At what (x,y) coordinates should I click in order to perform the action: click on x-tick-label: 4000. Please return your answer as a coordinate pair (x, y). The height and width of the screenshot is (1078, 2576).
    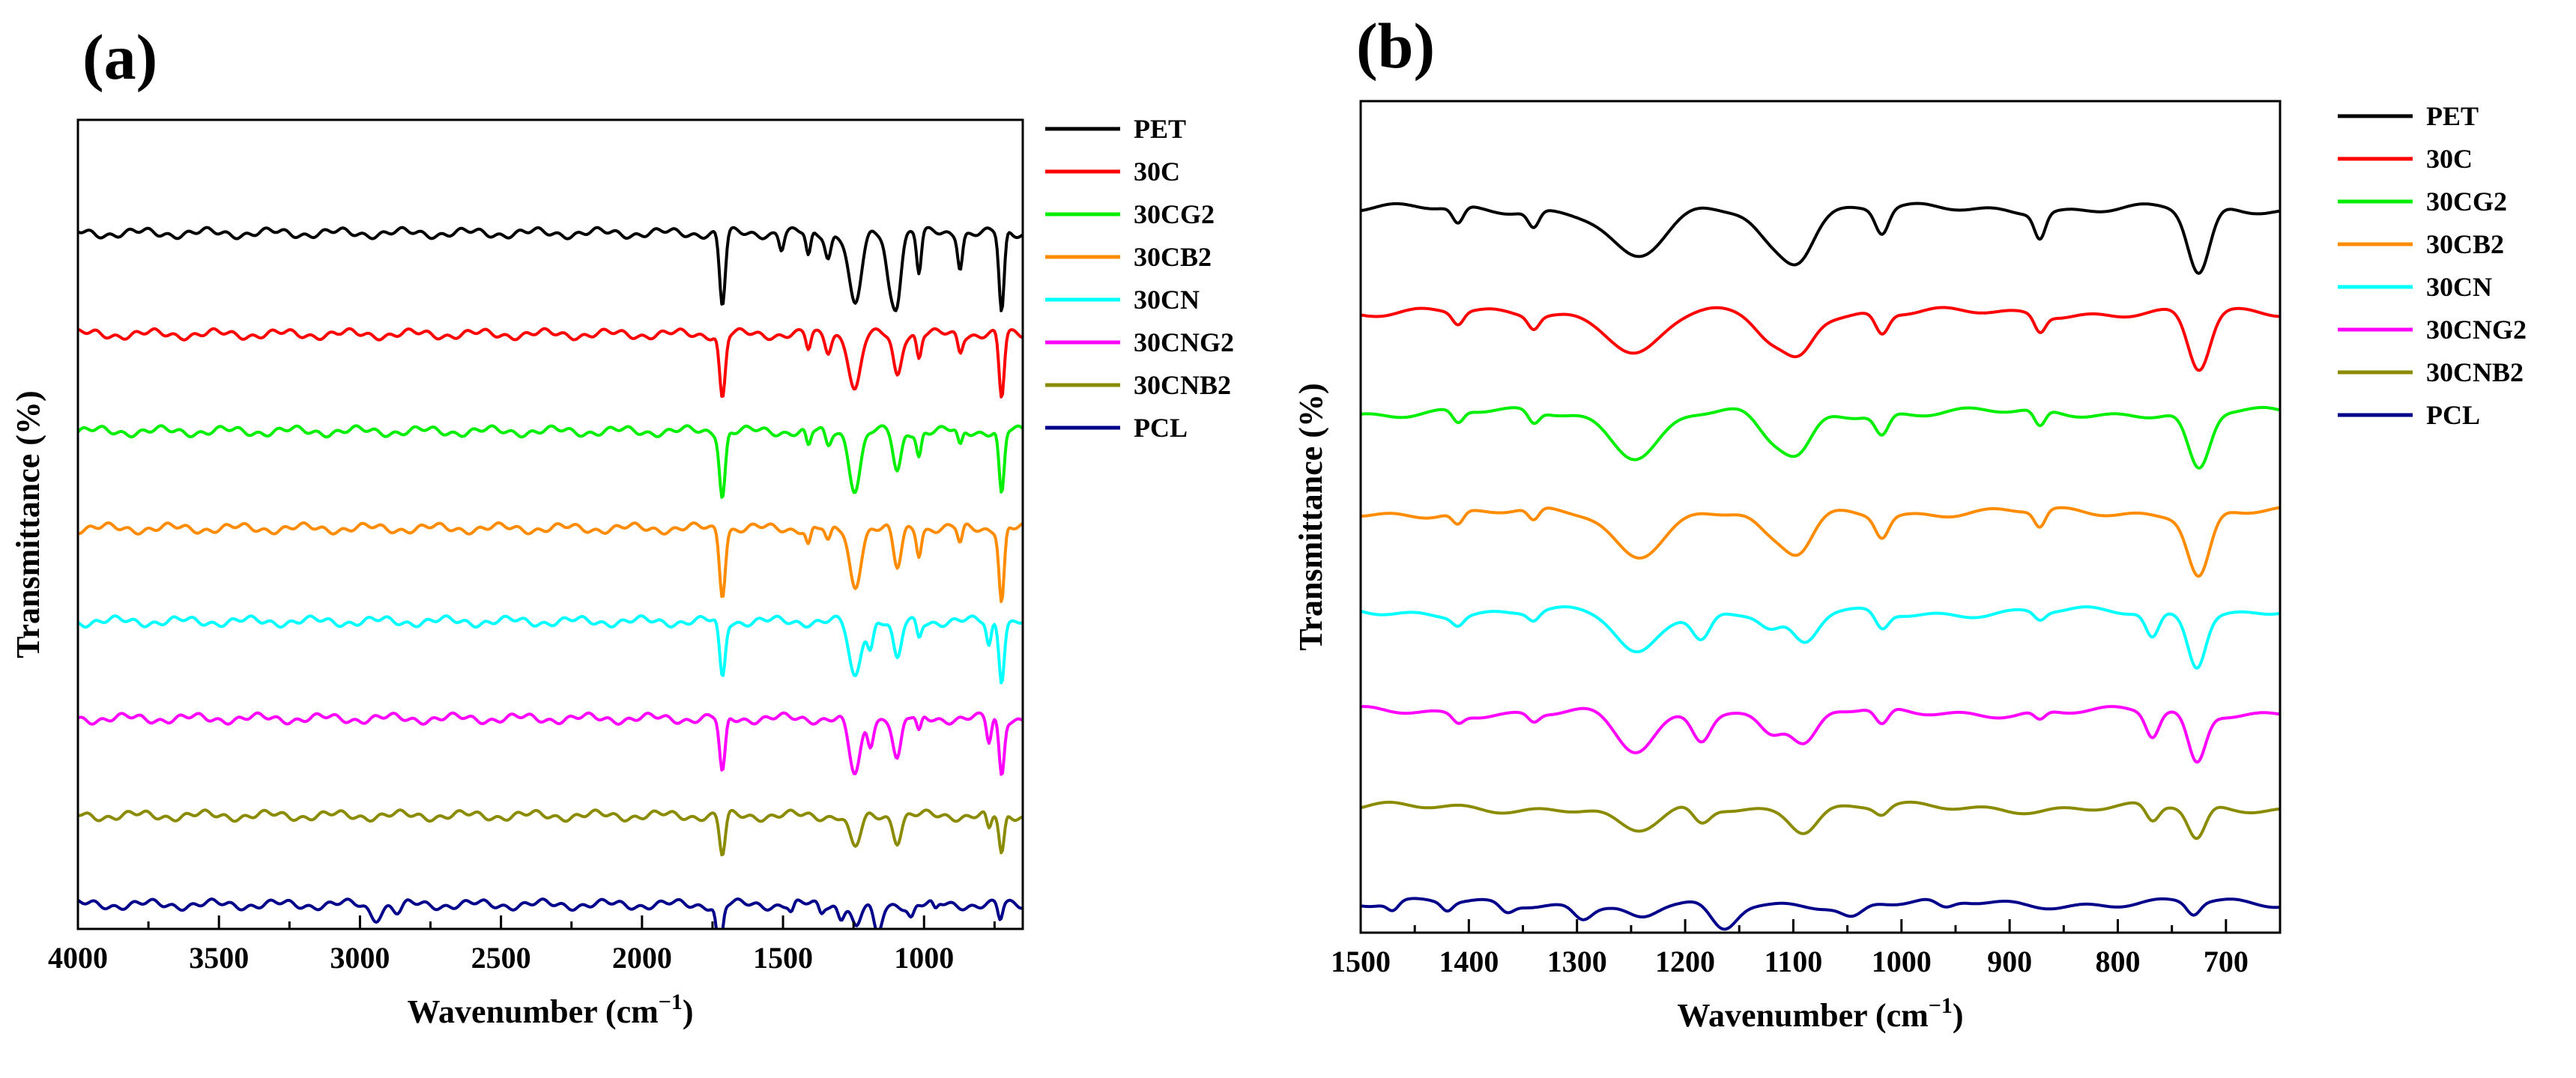
    Looking at the image, I should click on (78, 958).